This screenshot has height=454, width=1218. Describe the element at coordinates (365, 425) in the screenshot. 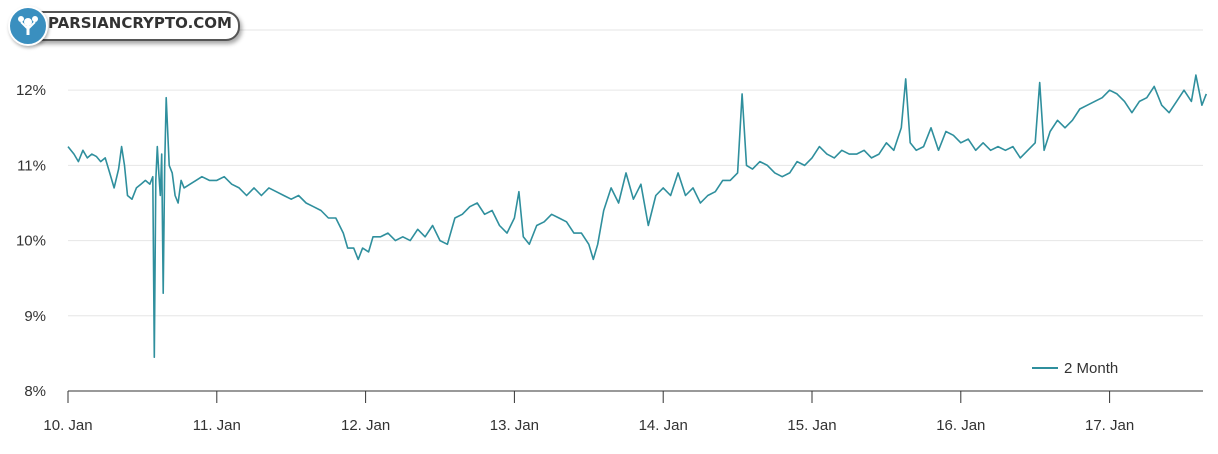

I see `x-tick-label: 12. Jan` at that location.